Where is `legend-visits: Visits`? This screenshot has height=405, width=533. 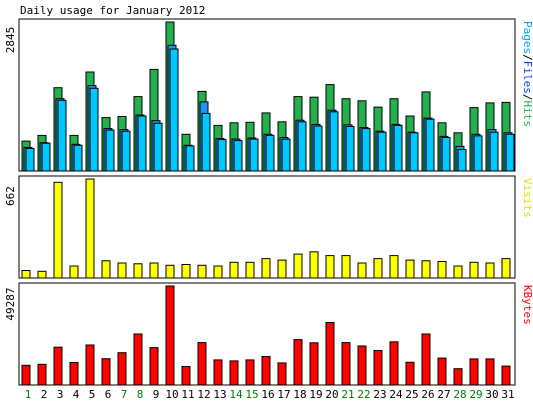 legend-visits: Visits is located at coordinates (527, 198).